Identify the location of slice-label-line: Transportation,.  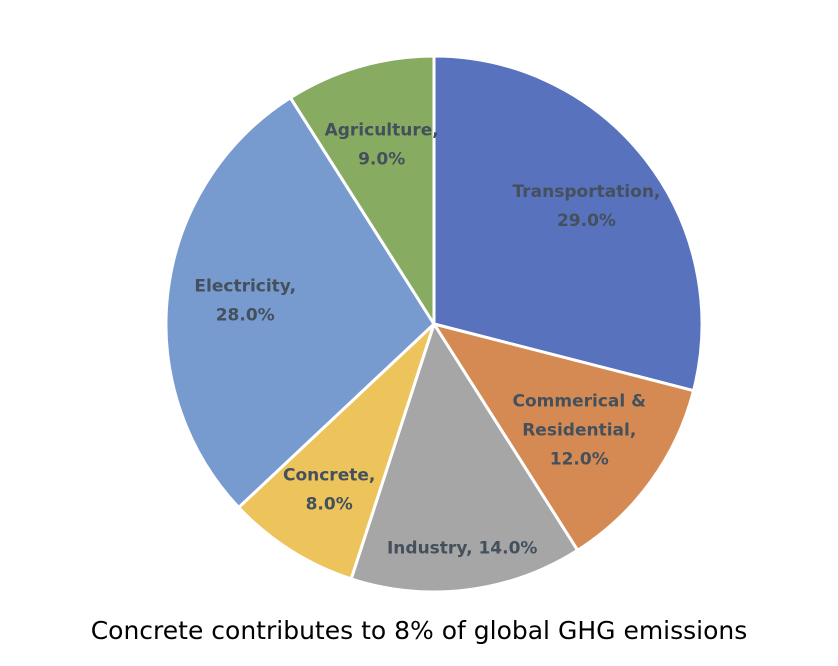
(587, 192).